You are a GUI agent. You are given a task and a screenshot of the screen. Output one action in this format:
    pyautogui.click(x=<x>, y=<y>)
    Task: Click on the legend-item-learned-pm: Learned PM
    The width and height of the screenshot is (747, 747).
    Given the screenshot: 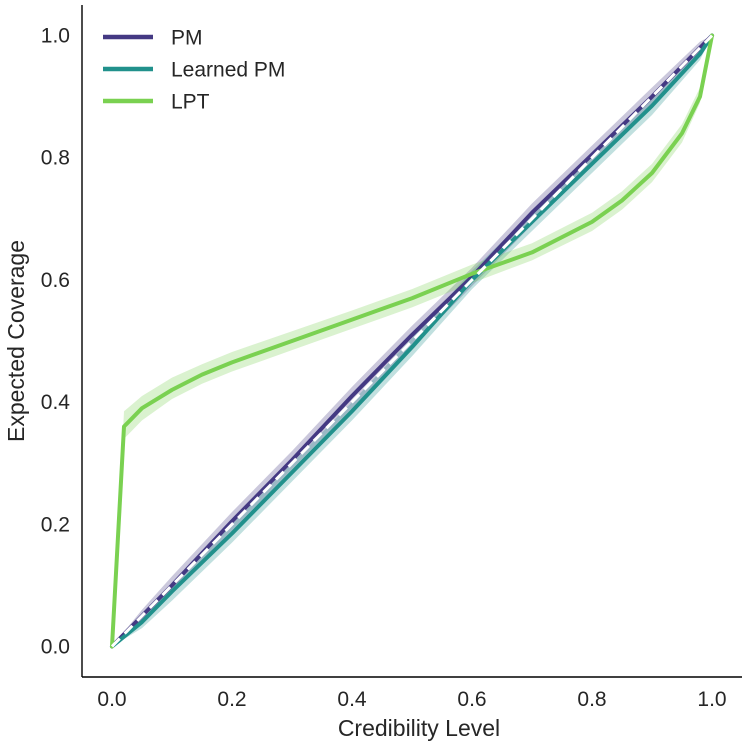 What is the action you would take?
    pyautogui.click(x=194, y=70)
    